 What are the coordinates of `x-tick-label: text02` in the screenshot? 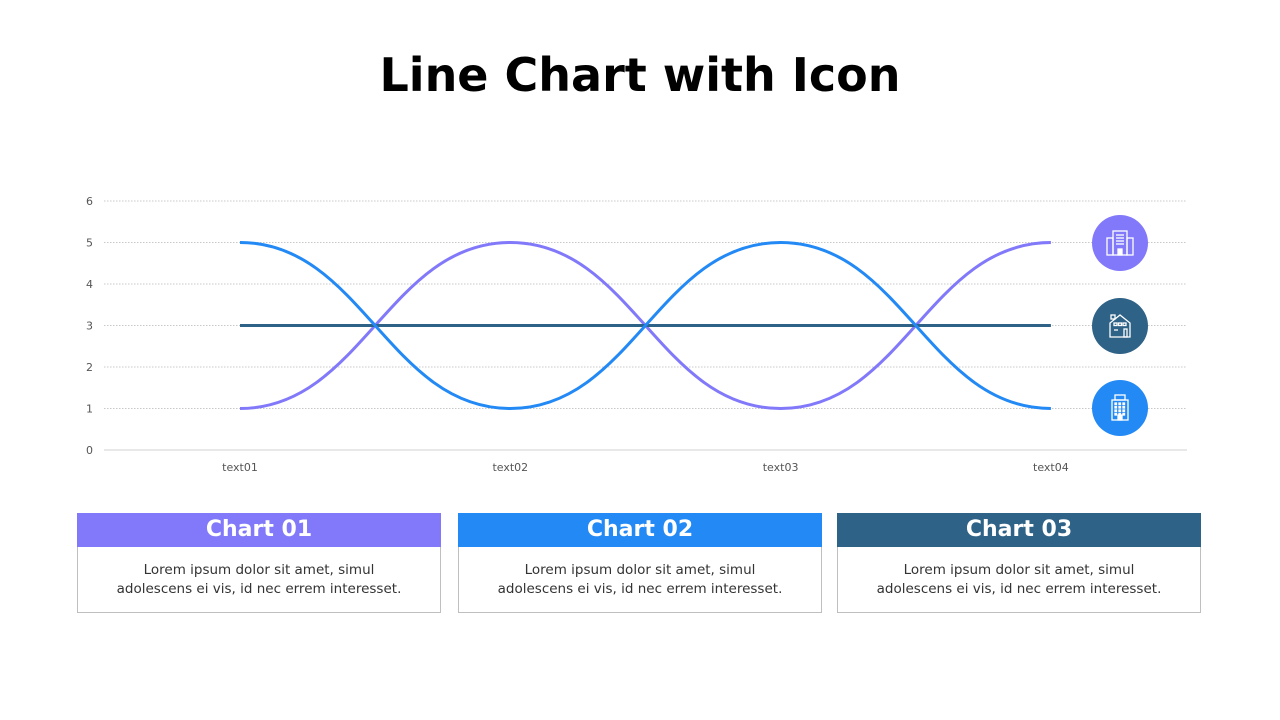 It's located at (510, 467).